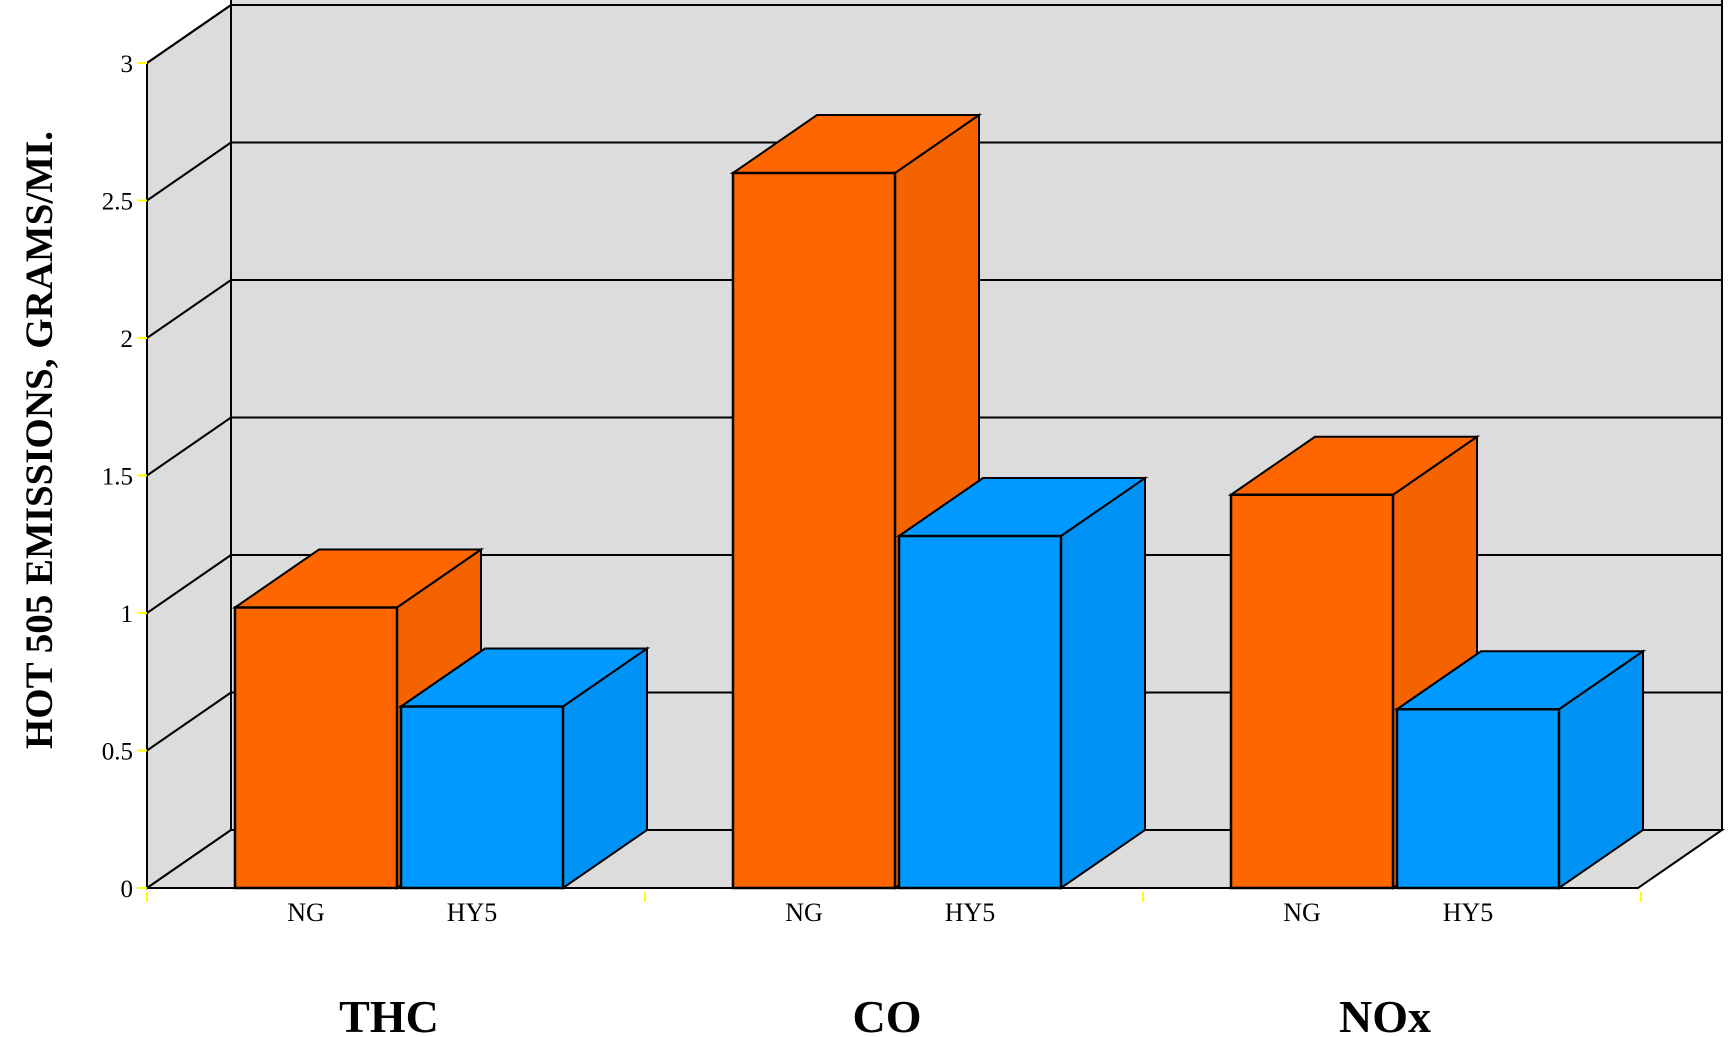 The image size is (1730, 1037). Describe the element at coordinates (117, 477) in the screenshot. I see `y-tick-label: 1.5` at that location.